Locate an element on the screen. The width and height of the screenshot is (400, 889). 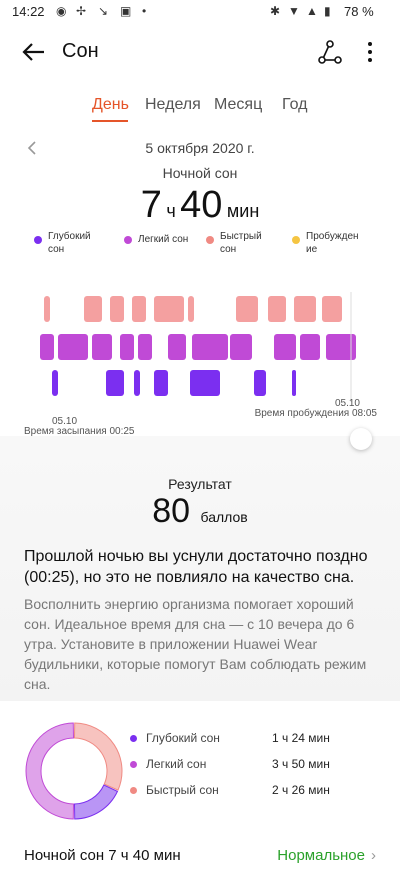
hours-unit: ч is located at coordinates (171, 211).